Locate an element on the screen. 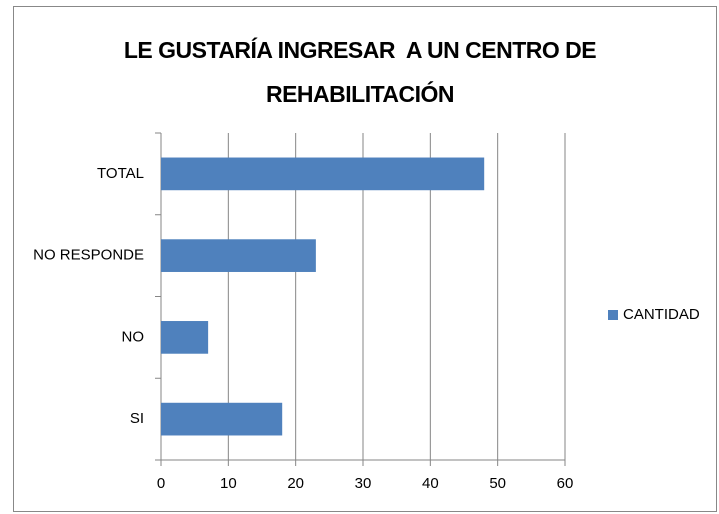 Image resolution: width=719 pixels, height=514 pixels. y-tick-label: NO RESPONDE is located at coordinates (88, 255).